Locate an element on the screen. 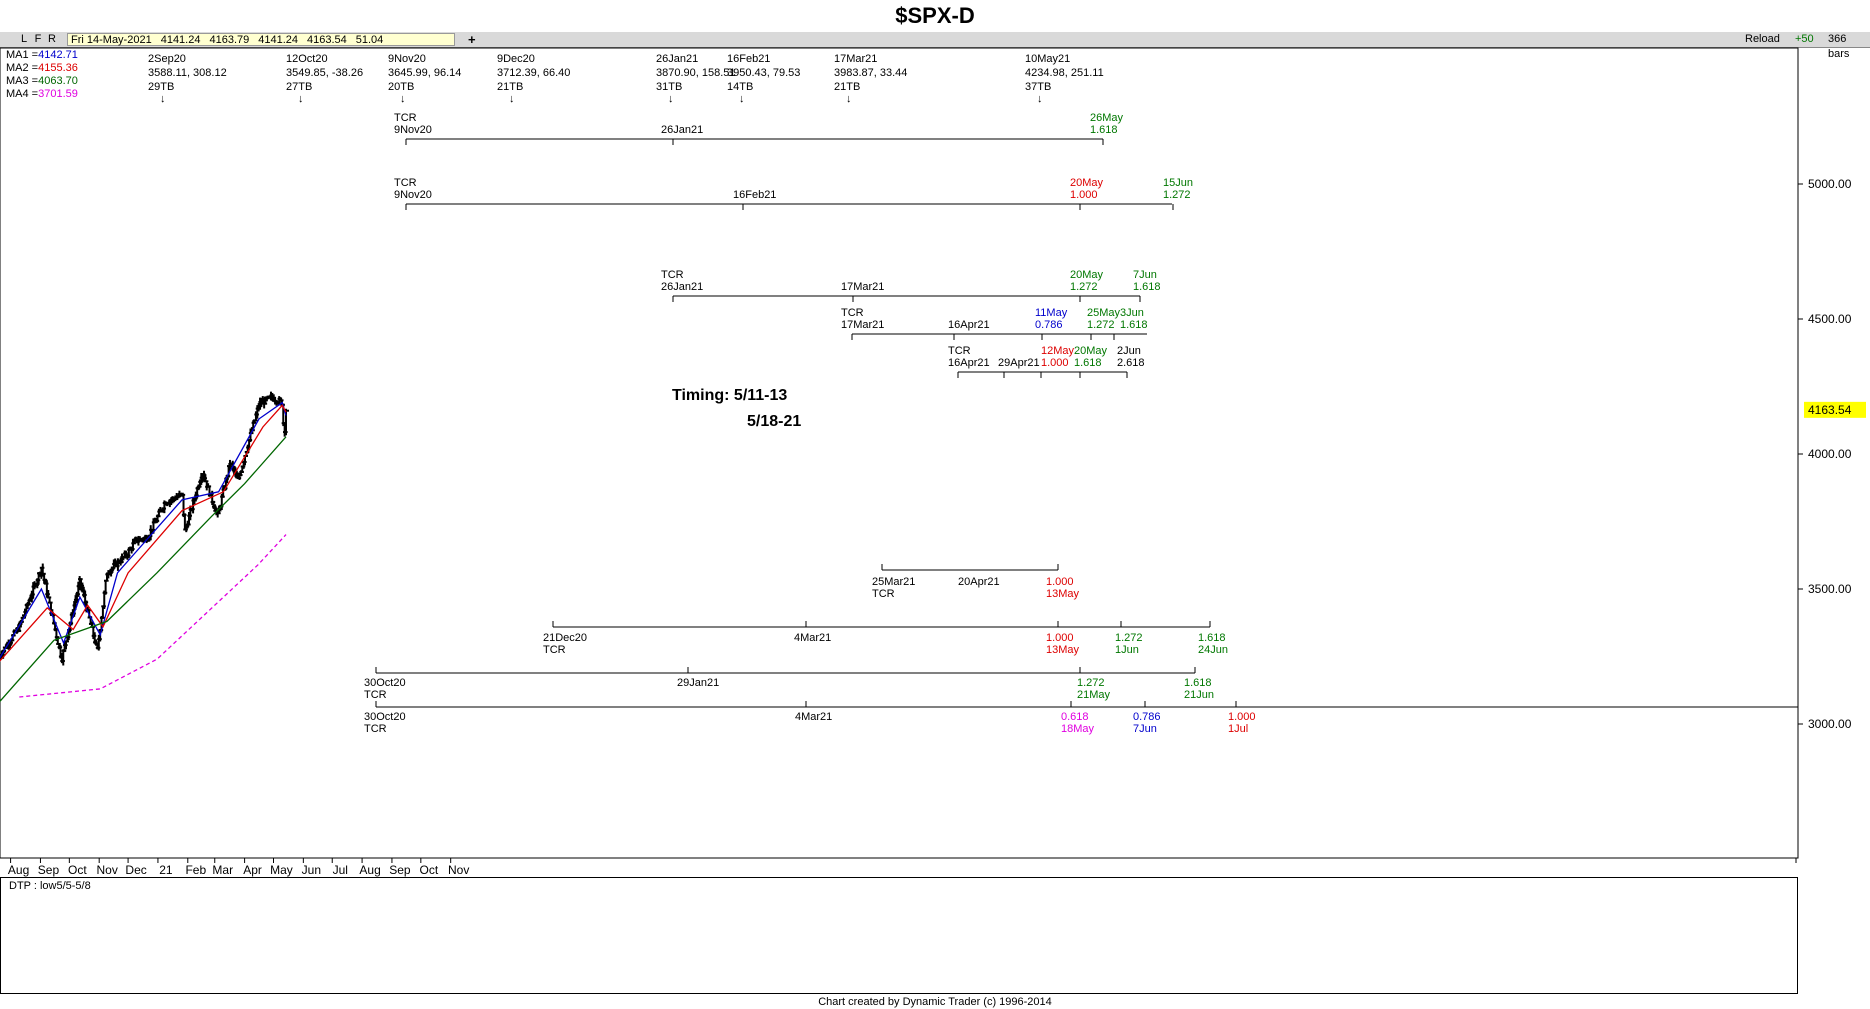  projection-label: 16Apr21 is located at coordinates (969, 325).